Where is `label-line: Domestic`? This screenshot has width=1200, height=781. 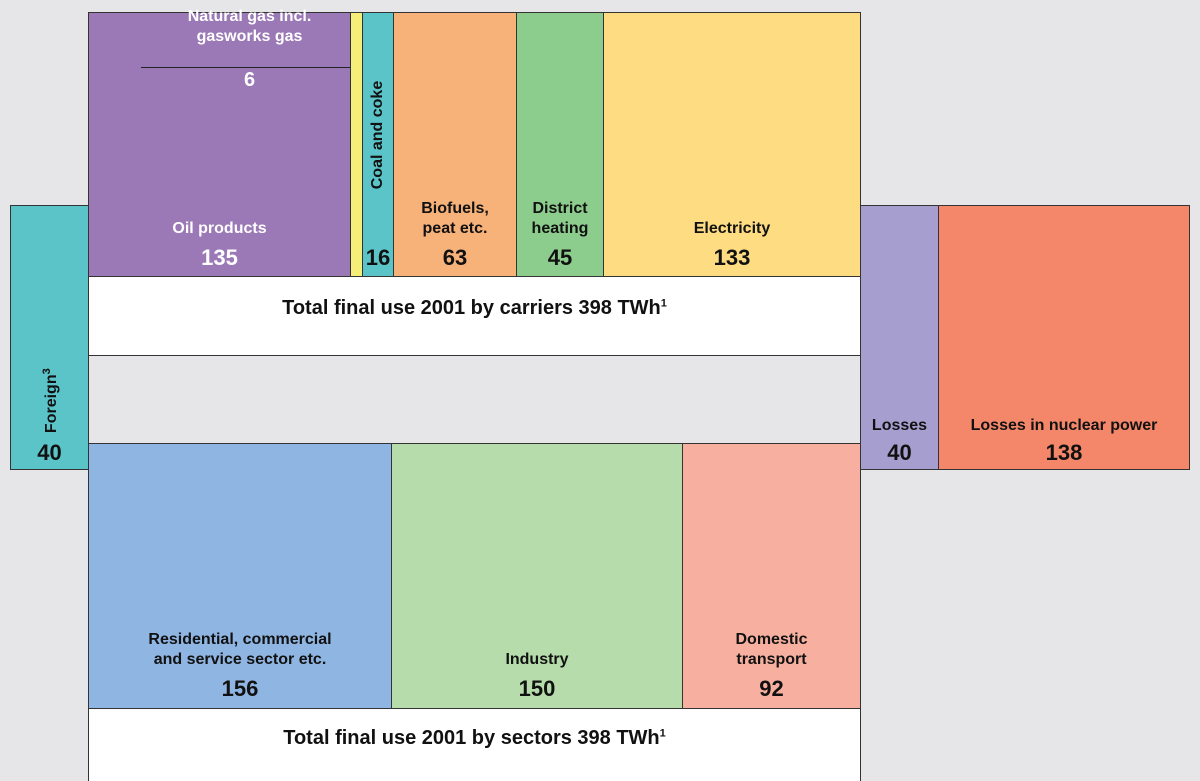
label-line: Domestic is located at coordinates (771, 639).